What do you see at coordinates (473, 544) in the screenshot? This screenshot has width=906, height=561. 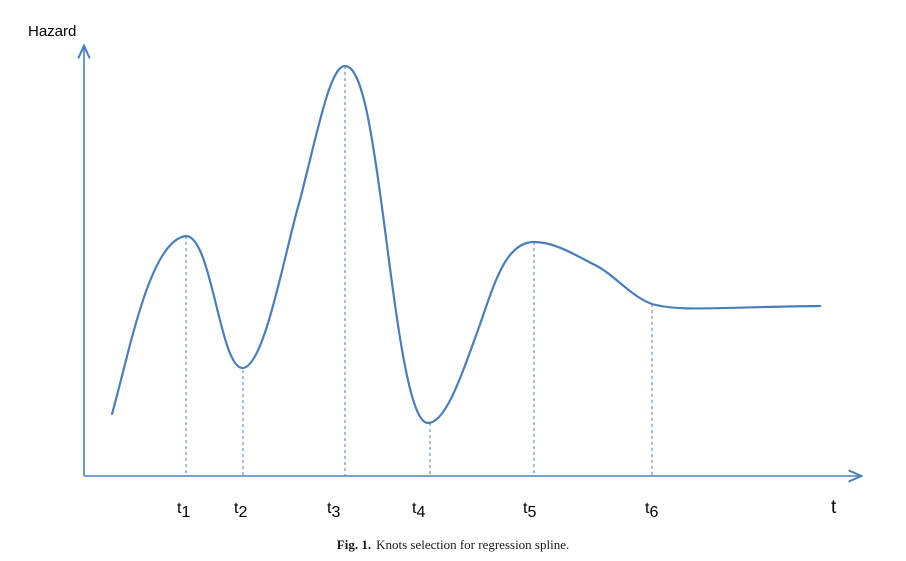 I see `caption-text: Knots selection for regression spline.` at bounding box center [473, 544].